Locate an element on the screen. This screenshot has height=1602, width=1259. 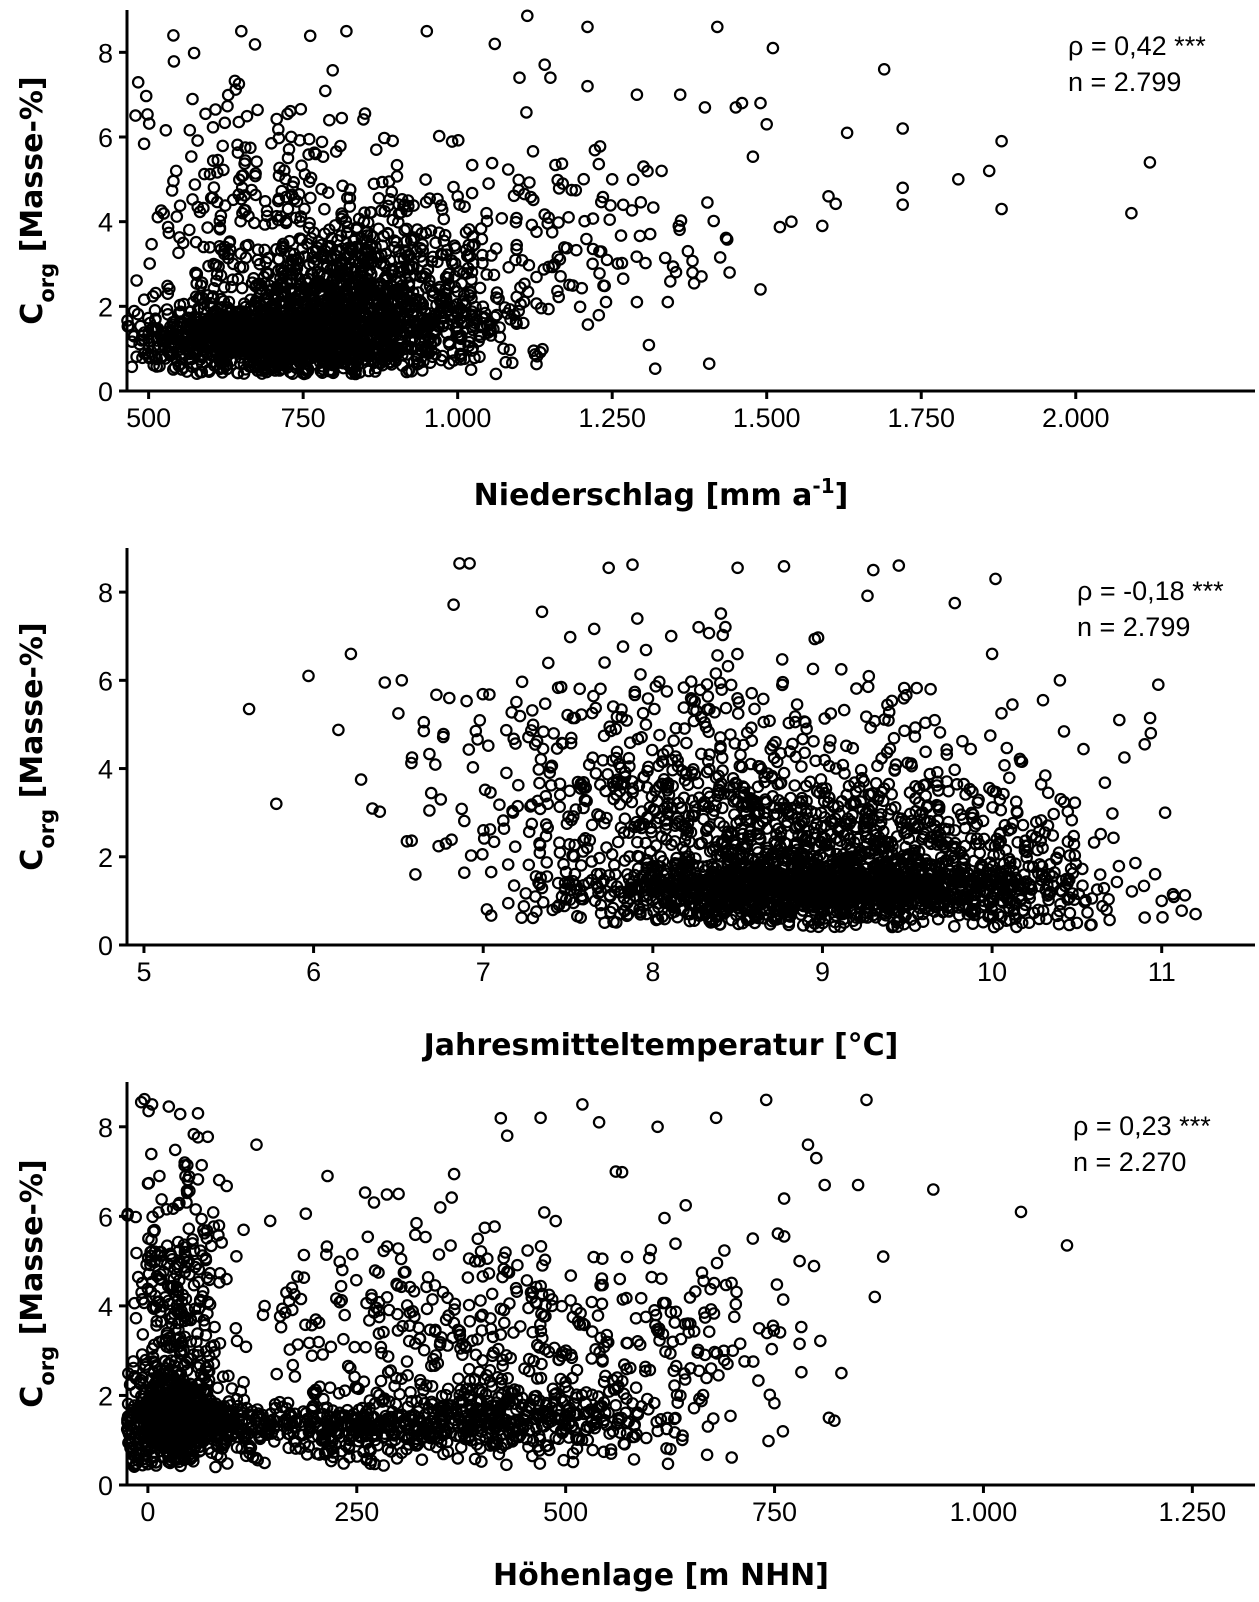
x-axis-title: Niederschlag [mm a-1] is located at coordinates (661, 493).